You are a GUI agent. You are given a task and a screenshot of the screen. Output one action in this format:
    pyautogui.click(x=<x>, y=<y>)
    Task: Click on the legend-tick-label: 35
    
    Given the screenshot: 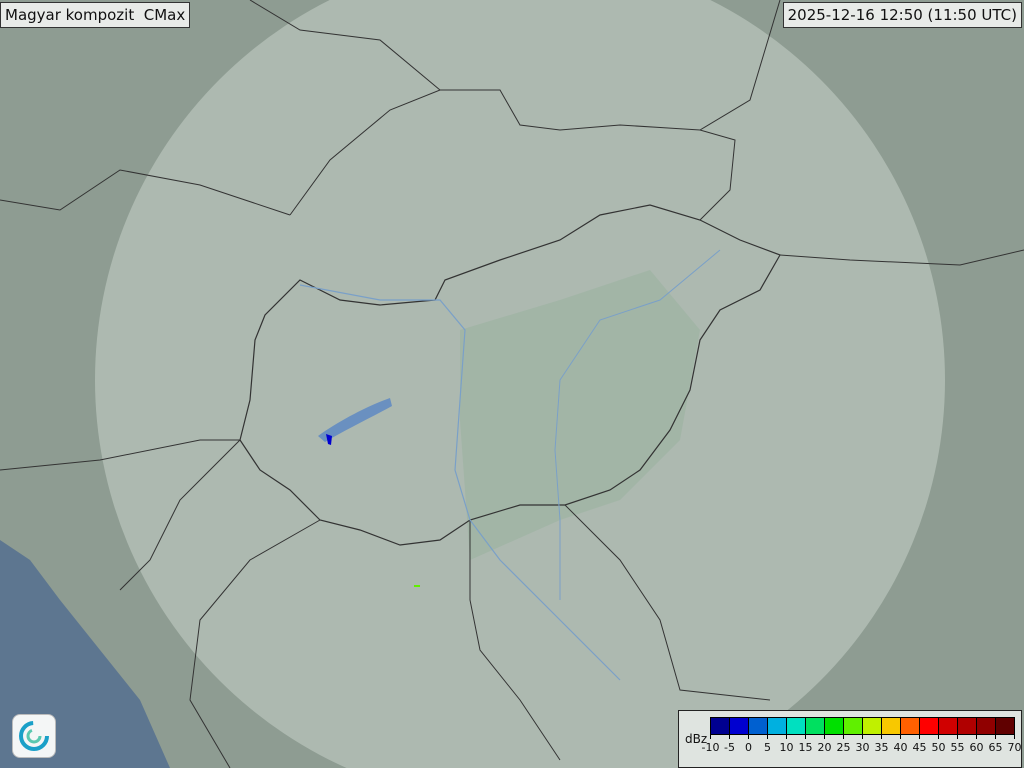 What is the action you would take?
    pyautogui.click(x=881, y=747)
    